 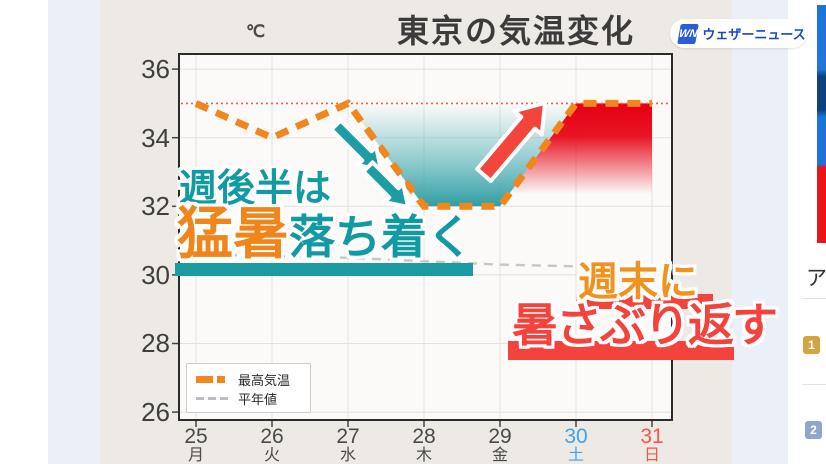 I want to click on annotation-cool-line2: 猛暑落ち着く, so click(x=325, y=233).